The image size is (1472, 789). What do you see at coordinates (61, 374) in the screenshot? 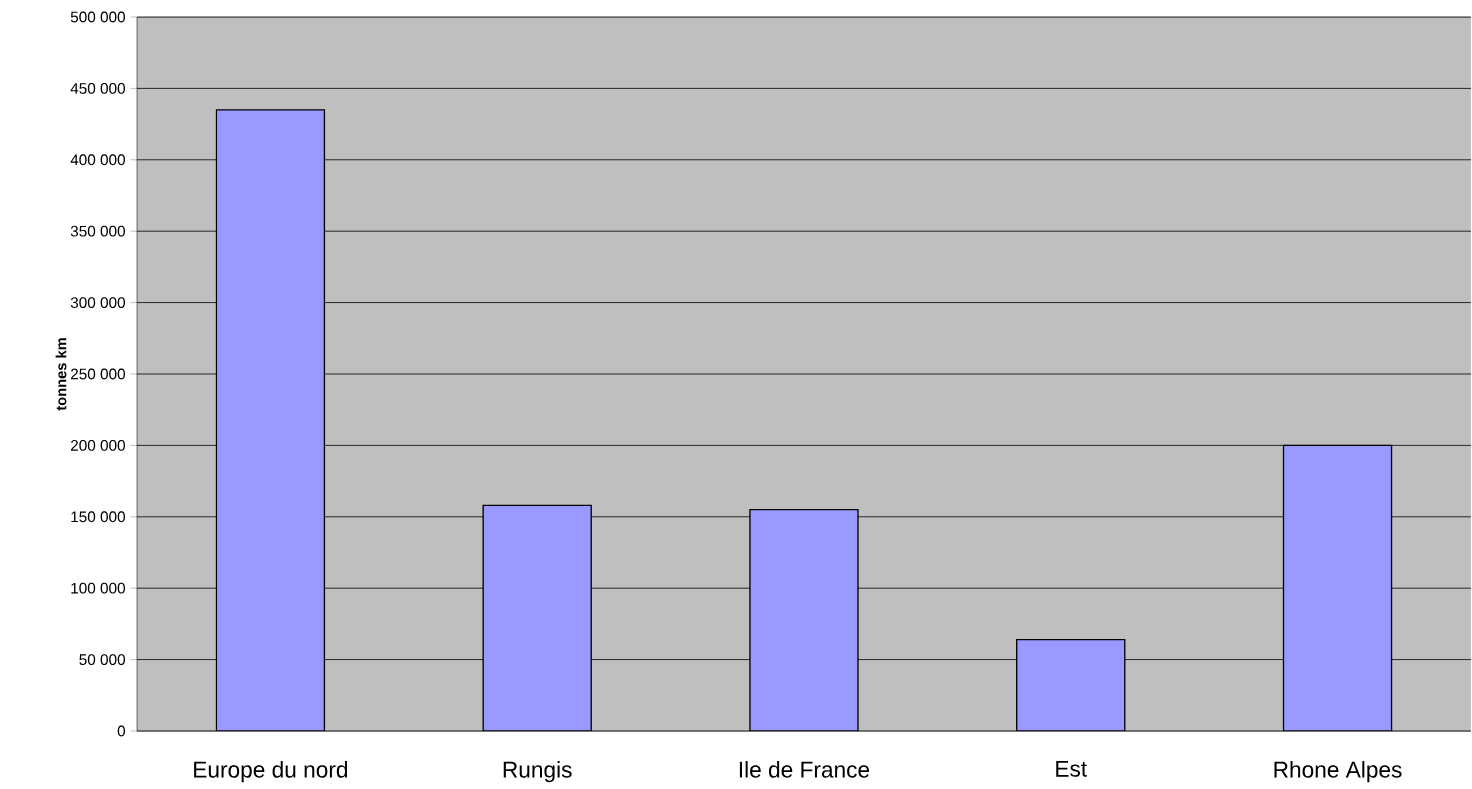
I see `y-axis-title: tonnes km` at bounding box center [61, 374].